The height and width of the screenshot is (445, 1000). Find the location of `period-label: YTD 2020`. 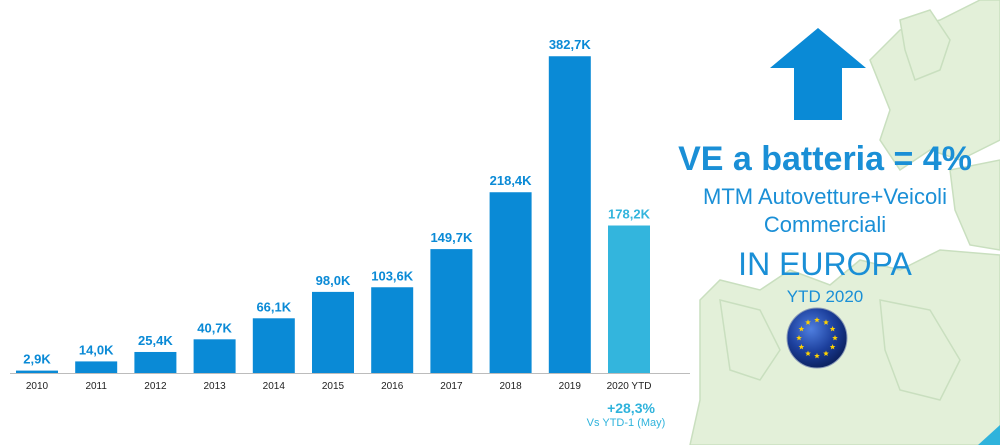

period-label: YTD 2020 is located at coordinates (825, 296).